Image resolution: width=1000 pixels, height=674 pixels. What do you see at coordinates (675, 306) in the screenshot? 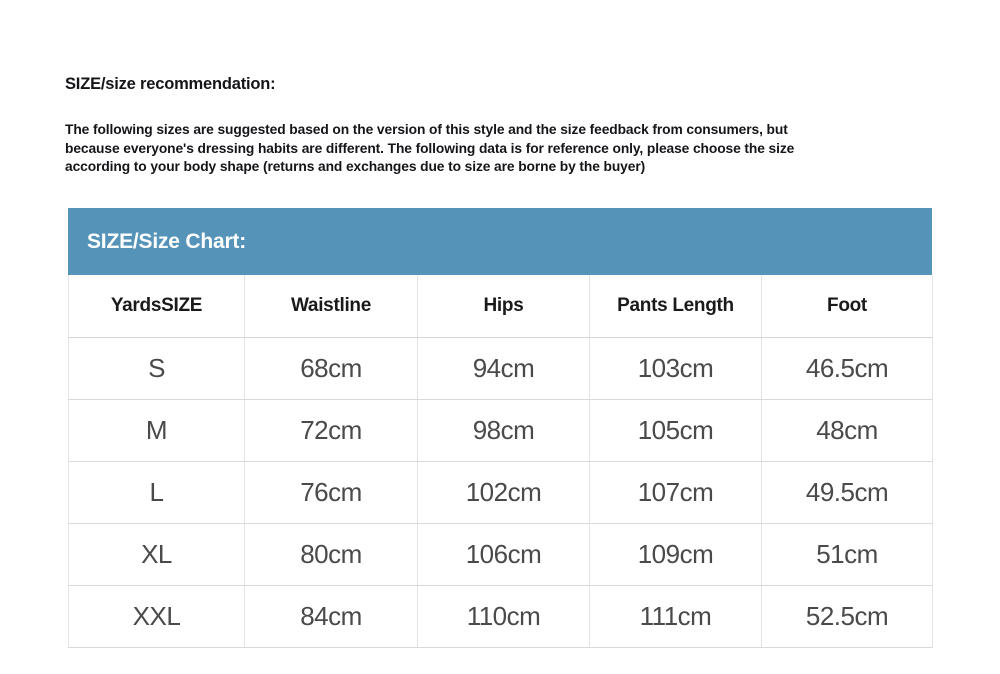
I see `column-header-pants-length: Pants Length` at bounding box center [675, 306].